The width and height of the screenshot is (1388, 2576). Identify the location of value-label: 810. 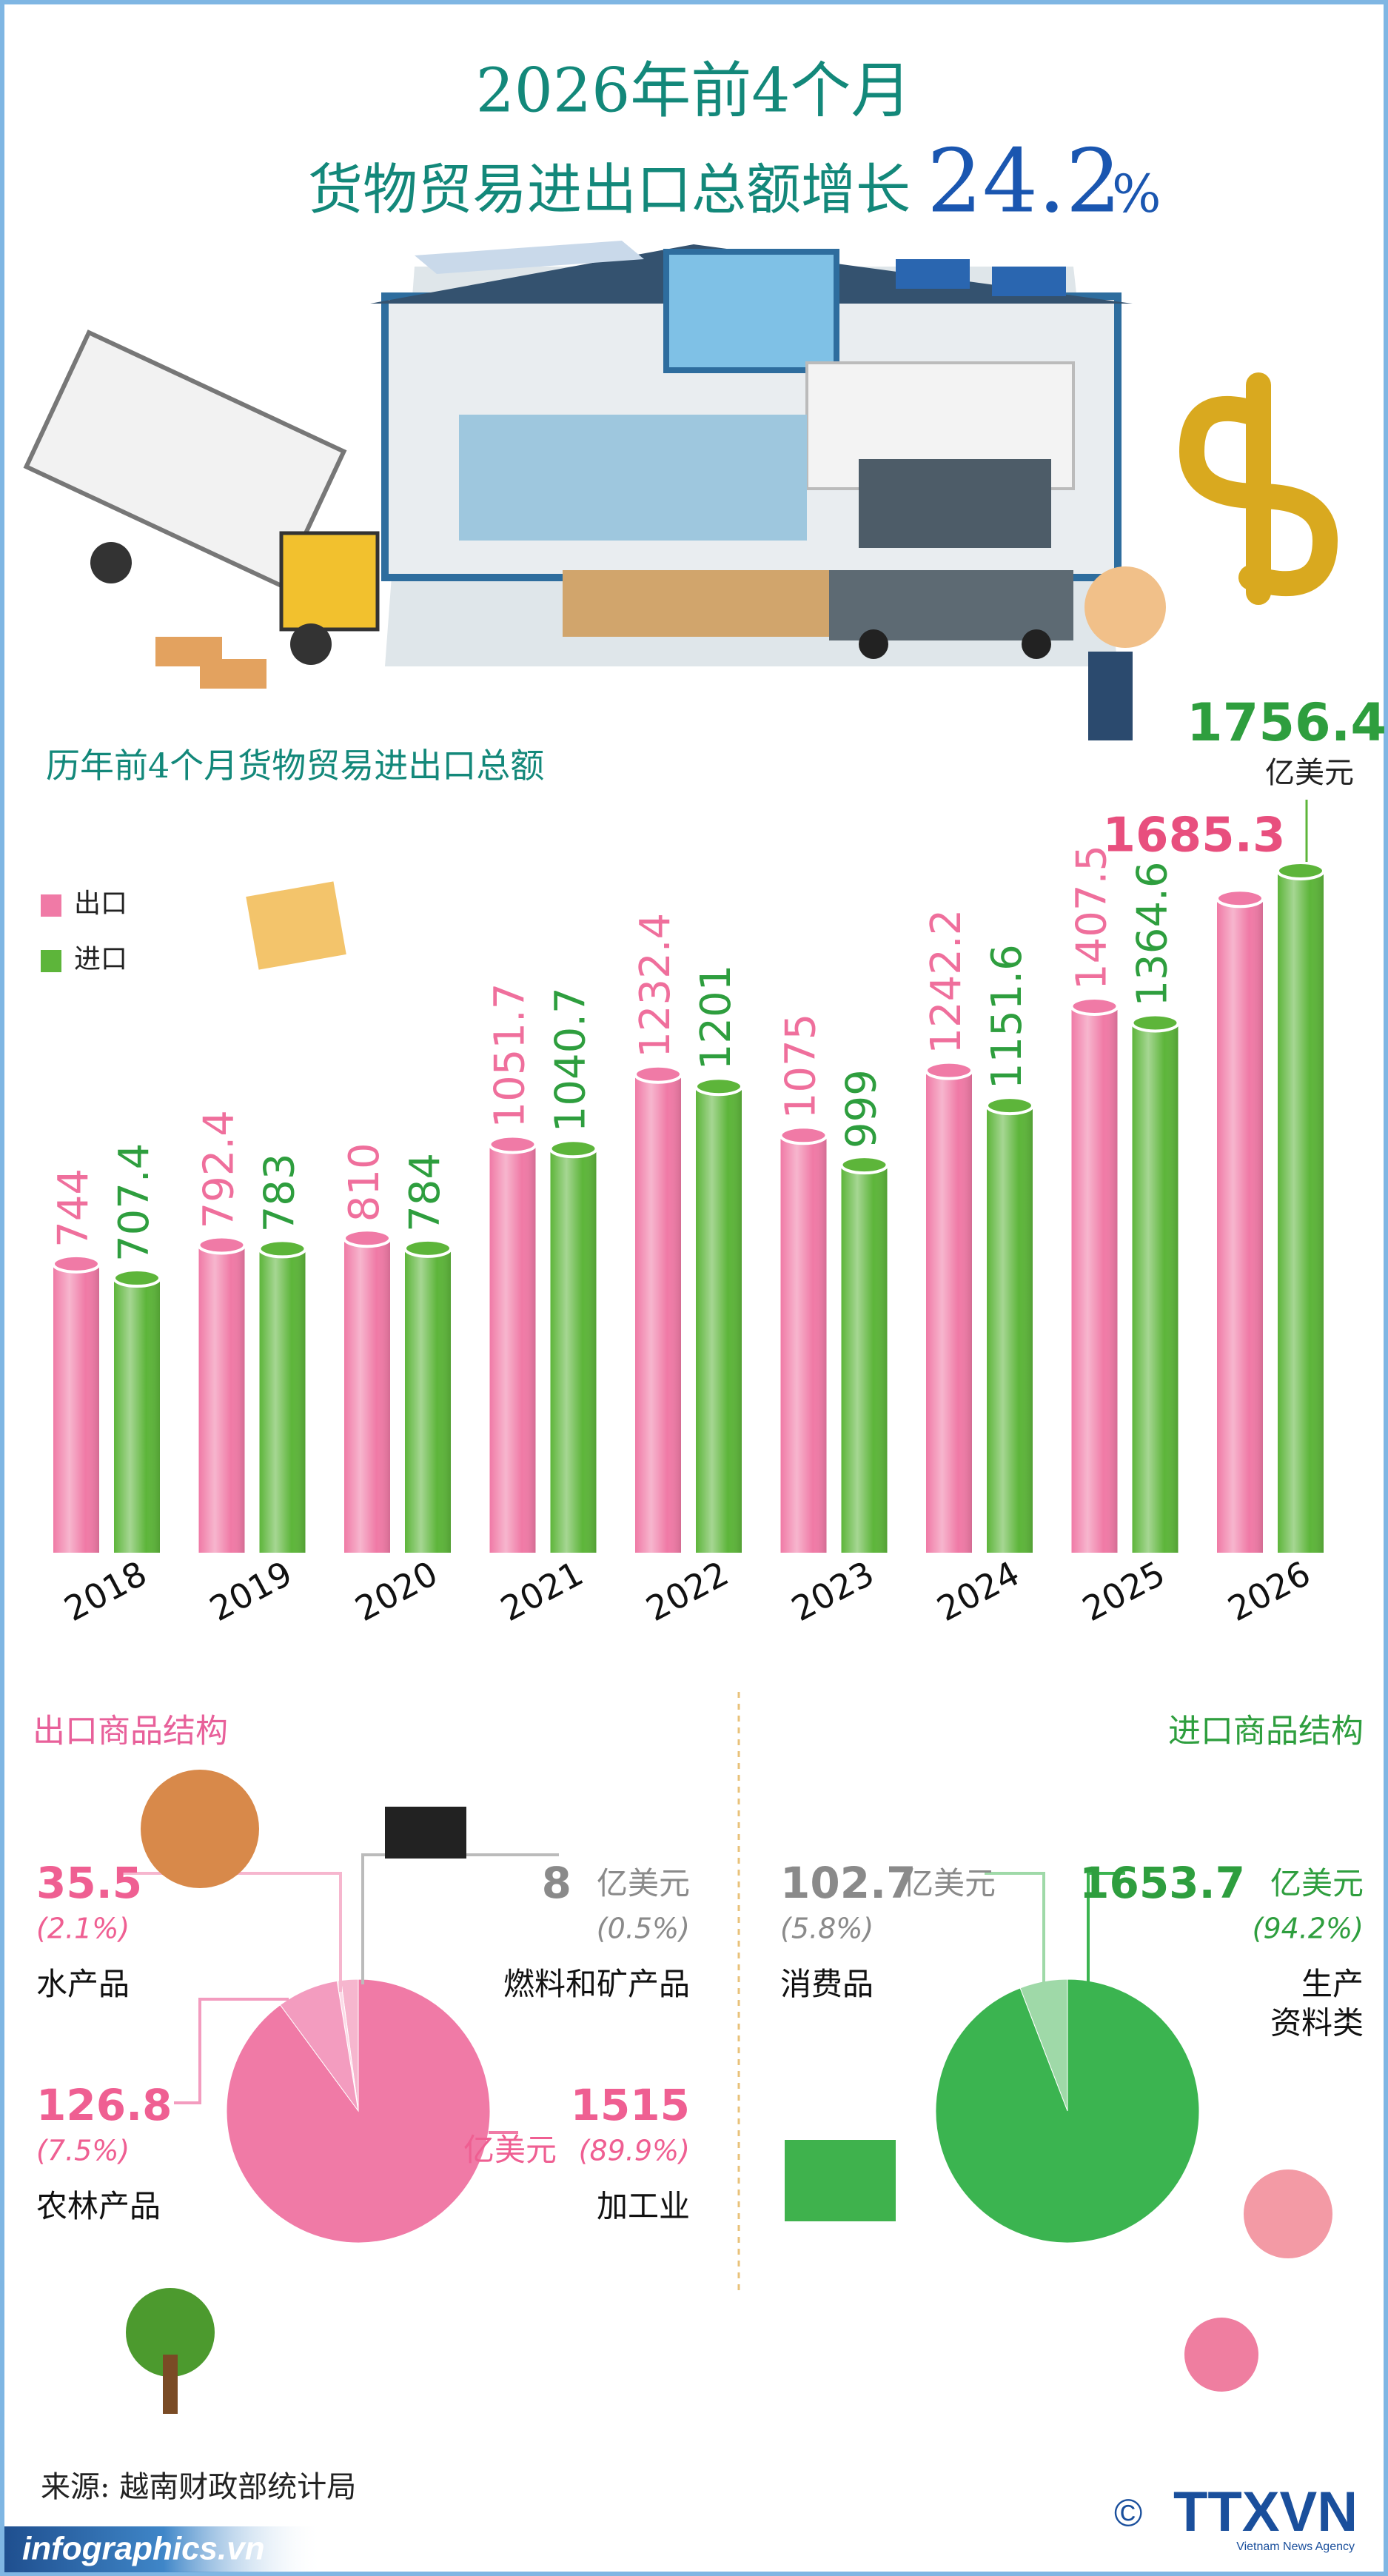
(365, 1182).